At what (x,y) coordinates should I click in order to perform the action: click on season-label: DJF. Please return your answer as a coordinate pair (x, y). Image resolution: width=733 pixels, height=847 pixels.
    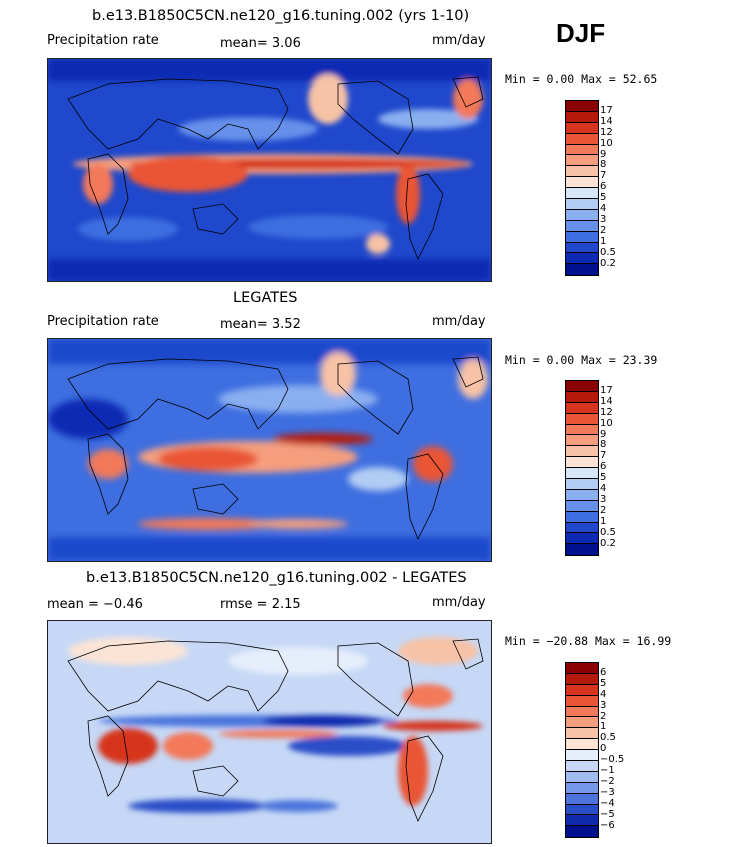
    Looking at the image, I should click on (581, 33).